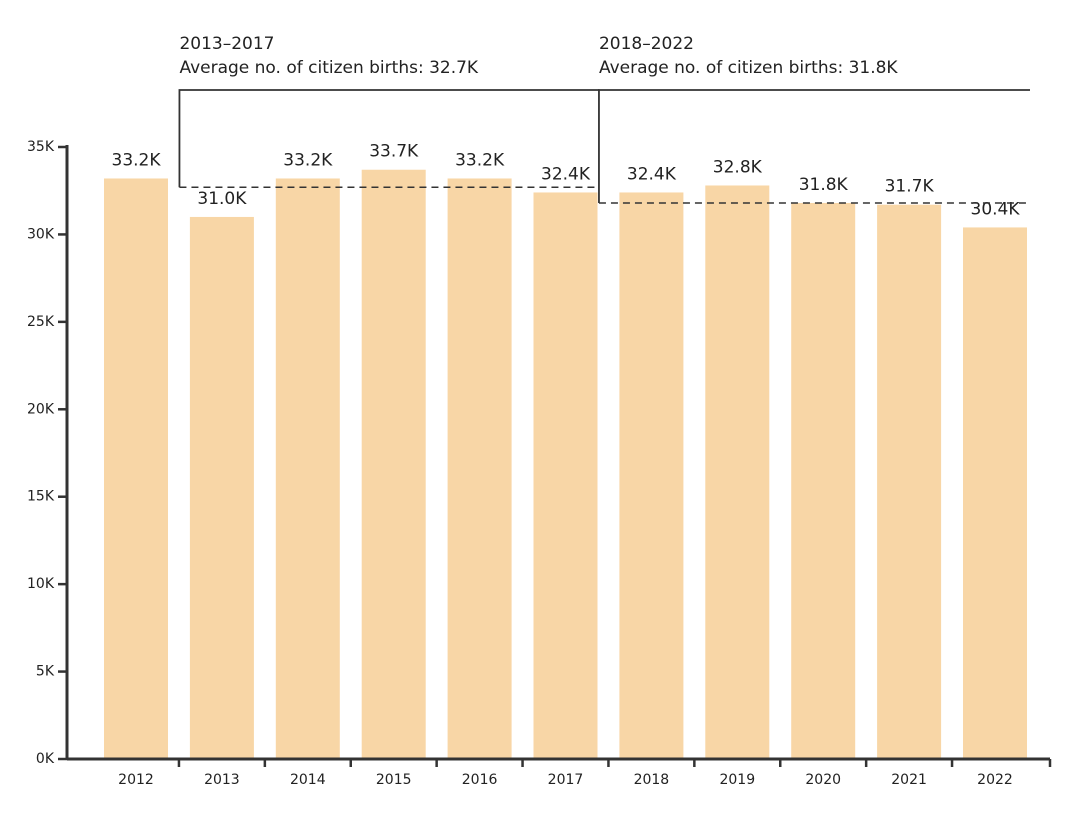  Describe the element at coordinates (738, 167) in the screenshot. I see `value-label: 32.8K` at that location.